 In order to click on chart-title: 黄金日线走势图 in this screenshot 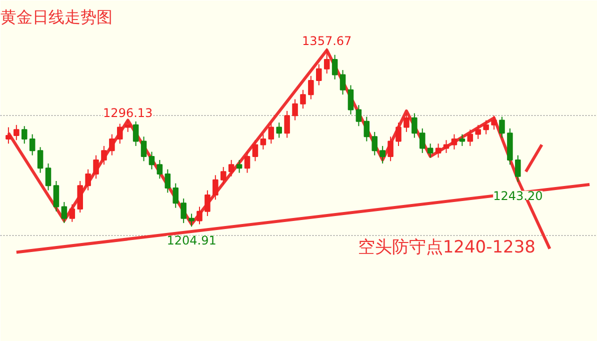, I will do `click(56, 17)`.